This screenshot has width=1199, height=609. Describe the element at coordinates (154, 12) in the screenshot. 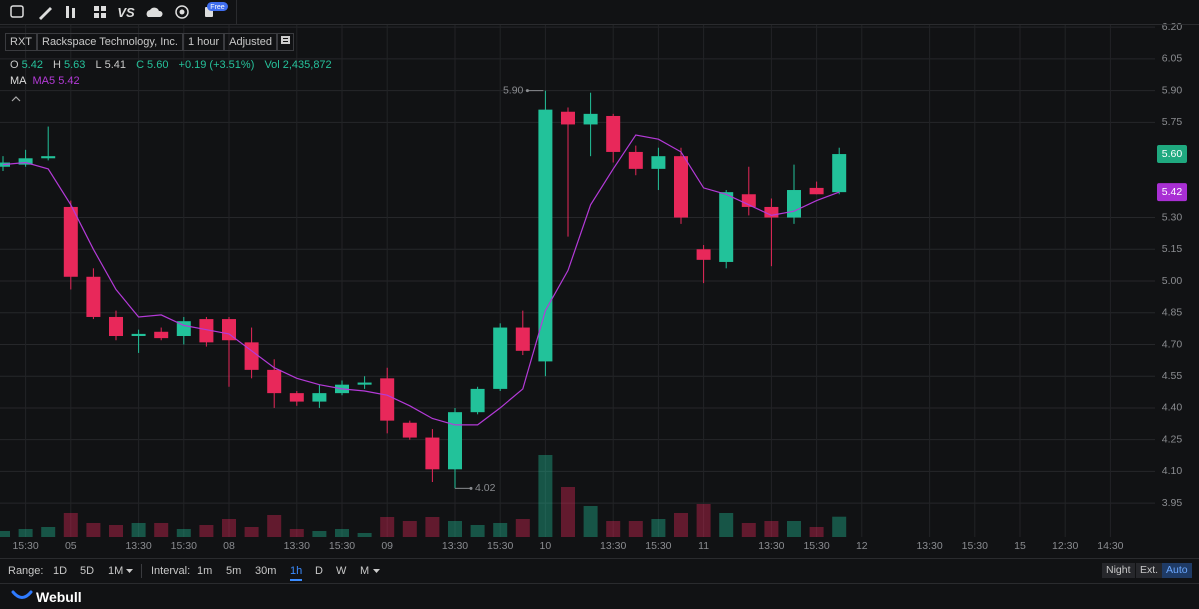

I see `cloud-icon` at that location.